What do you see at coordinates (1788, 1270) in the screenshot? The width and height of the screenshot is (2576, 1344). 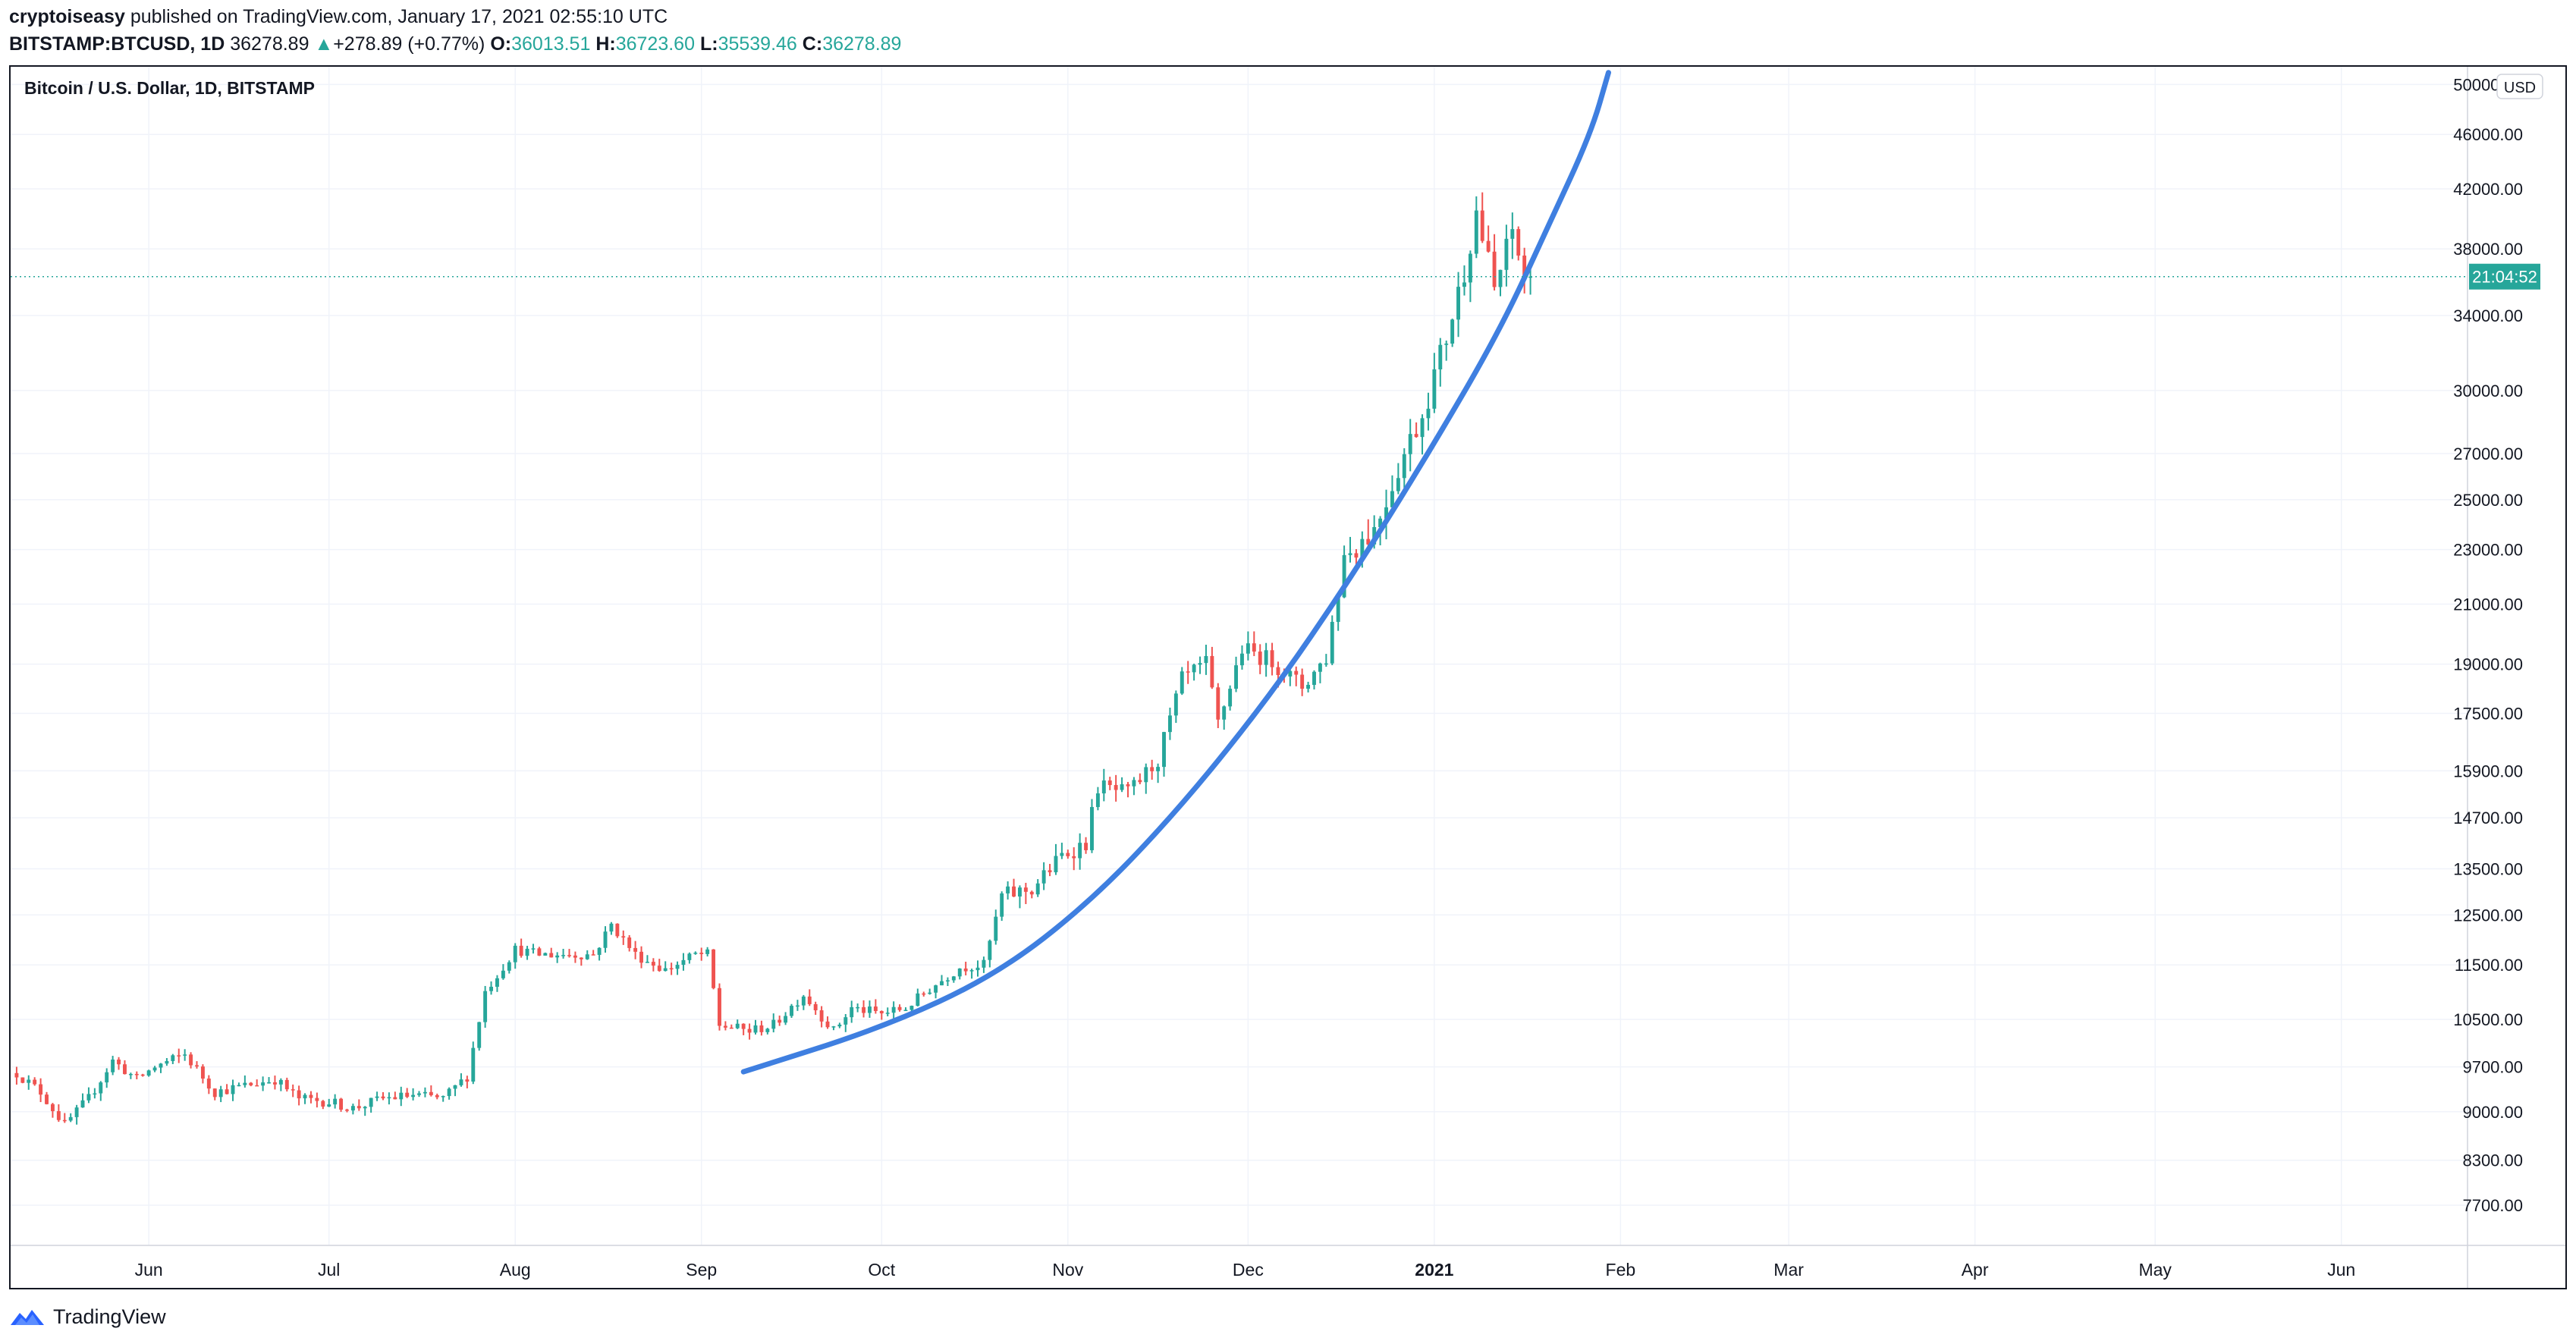 I see `time-tick-label: Mar` at bounding box center [1788, 1270].